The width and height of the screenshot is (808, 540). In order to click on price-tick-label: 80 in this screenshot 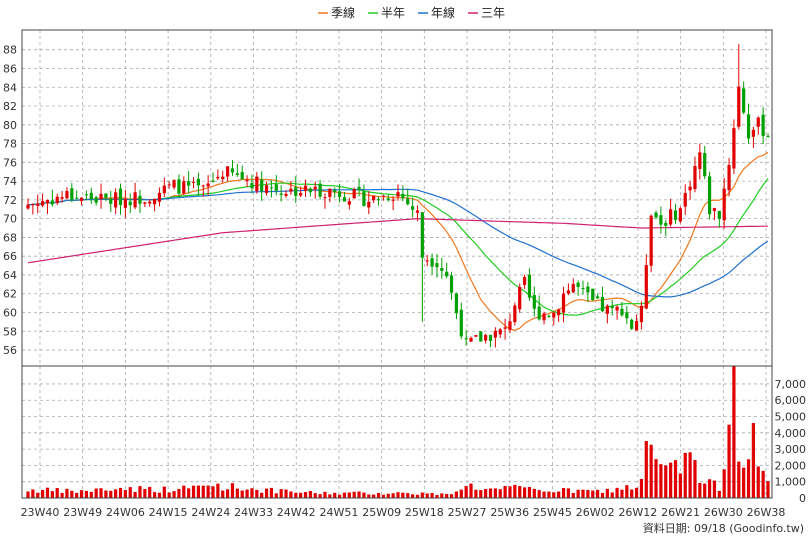, I will do `click(10, 125)`.